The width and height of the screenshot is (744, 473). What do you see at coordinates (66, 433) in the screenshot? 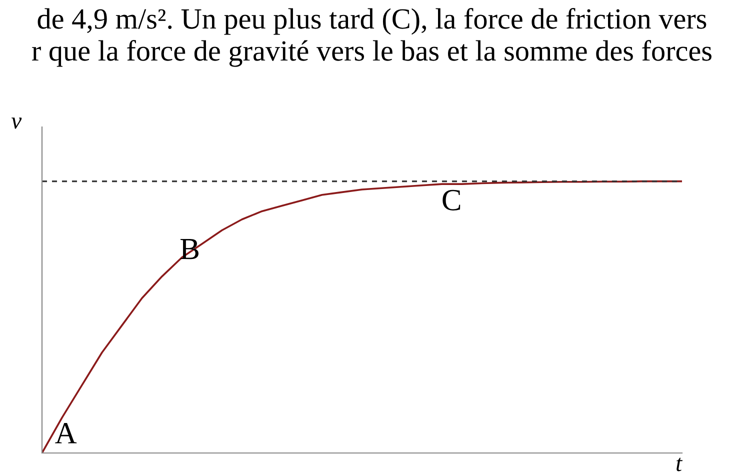
I see `annotation: A` at bounding box center [66, 433].